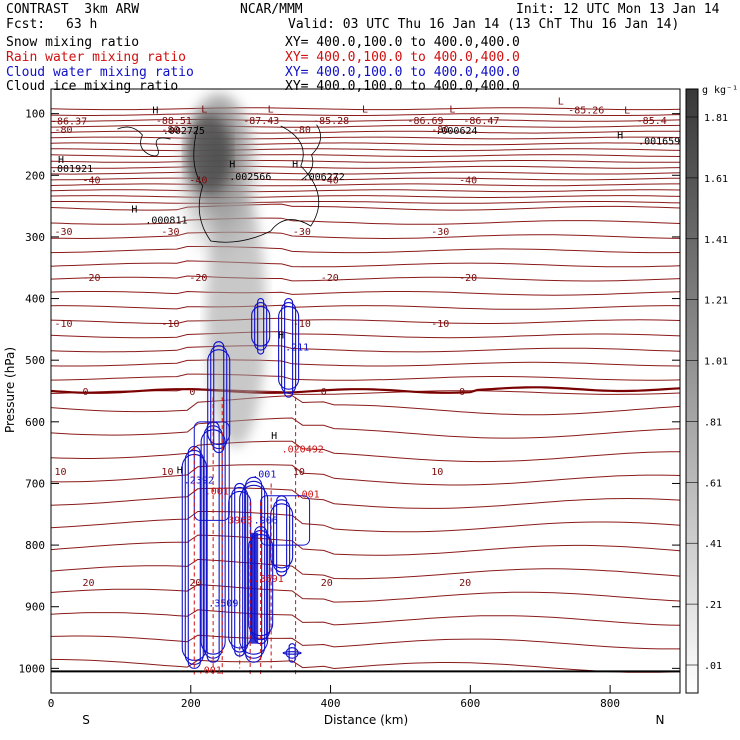 The width and height of the screenshot is (740, 740). Describe the element at coordinates (652, 121) in the screenshot. I see `value-annotation: -85.4` at that location.